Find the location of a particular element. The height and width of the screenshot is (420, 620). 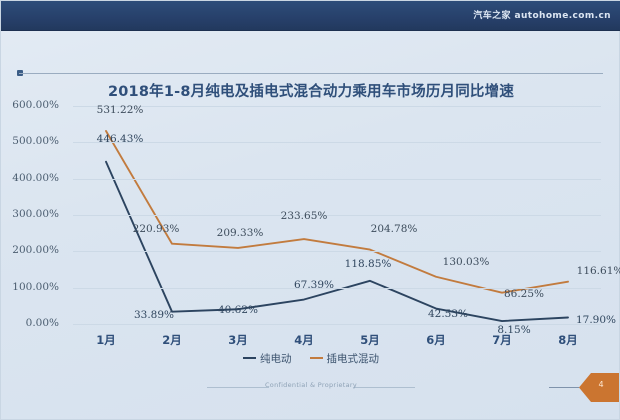

y-axis-tick-label: 0.00% is located at coordinates (42, 323).